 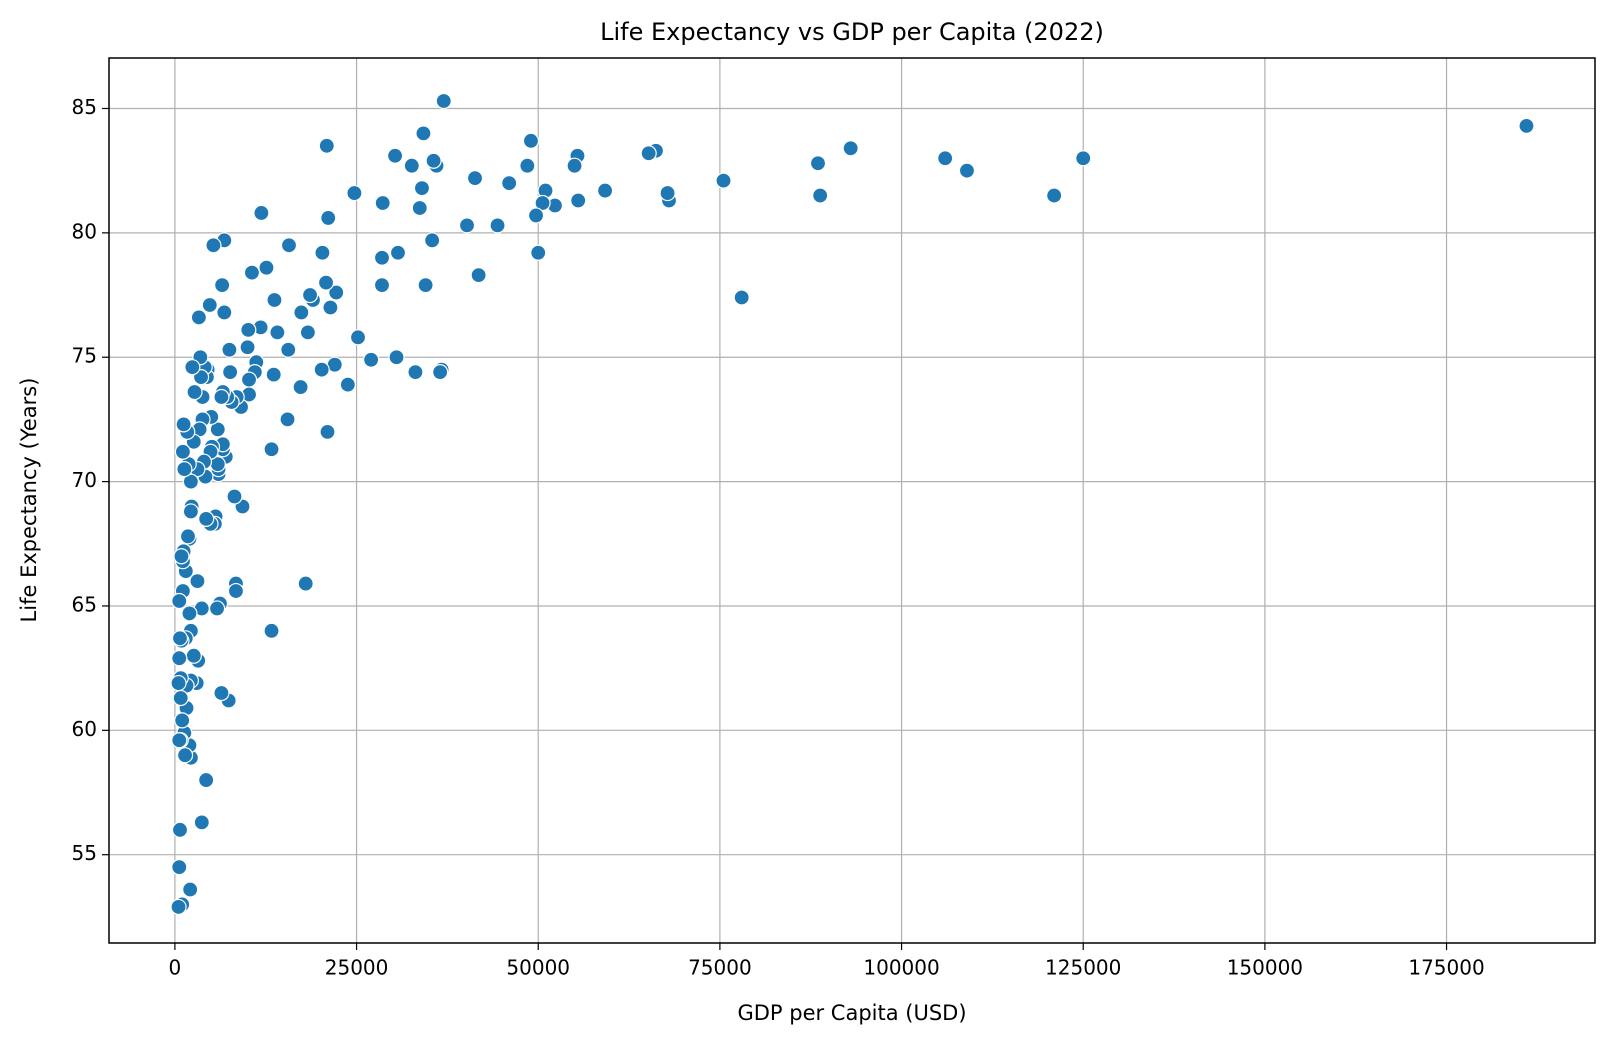 What do you see at coordinates (851, 1013) in the screenshot?
I see `x-axis-label: GDP per Capita (USD)` at bounding box center [851, 1013].